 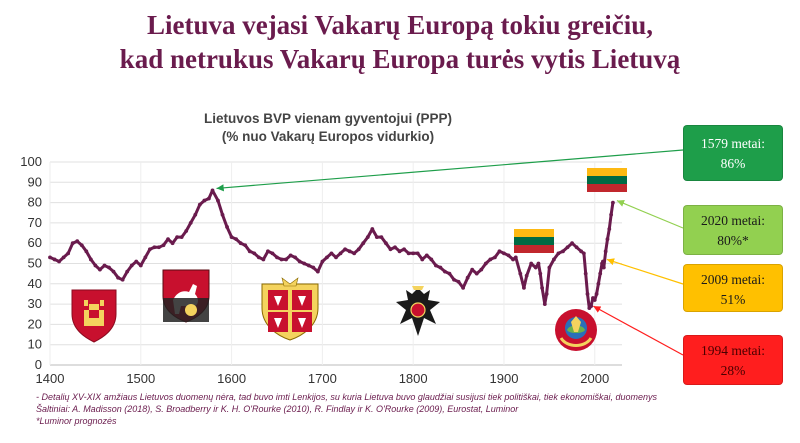 What do you see at coordinates (650, 214) in the screenshot?
I see `arrow-2020` at bounding box center [650, 214].